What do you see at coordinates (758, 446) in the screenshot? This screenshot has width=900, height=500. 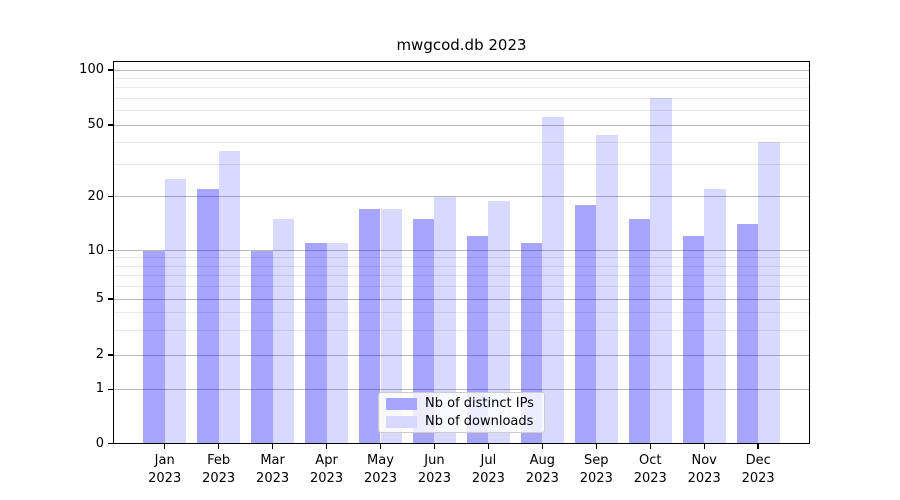 I see `x-tick-dec` at bounding box center [758, 446].